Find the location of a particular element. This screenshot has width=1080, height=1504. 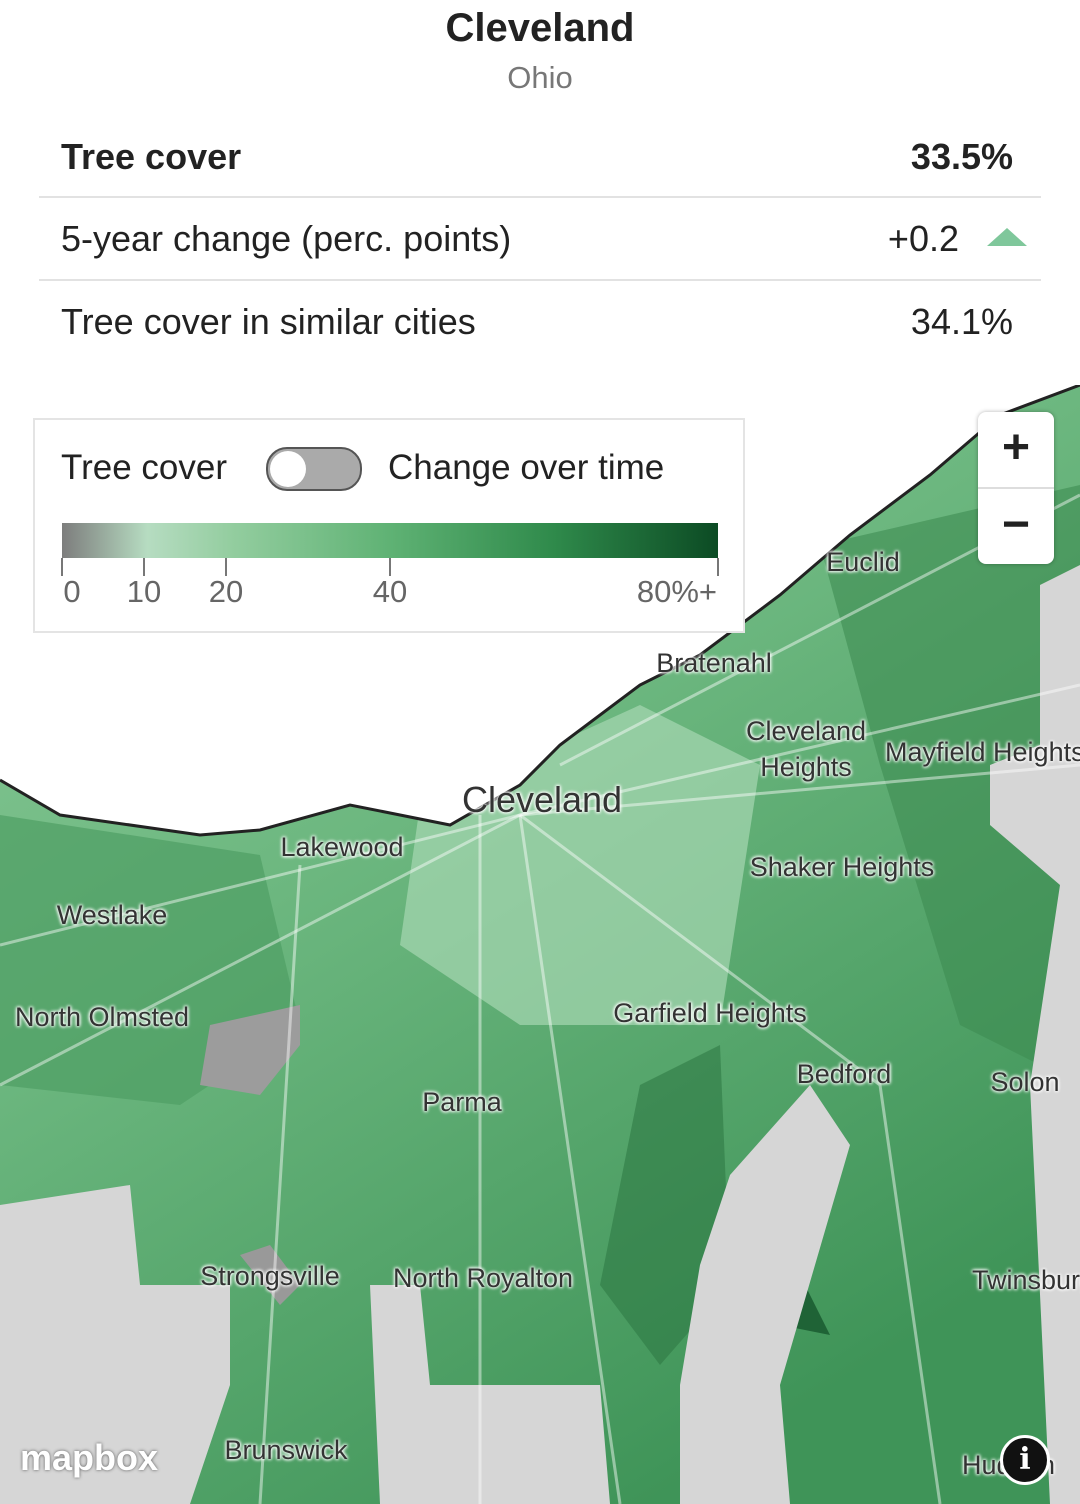

toggle-label: Change over time is located at coordinates (526, 467).